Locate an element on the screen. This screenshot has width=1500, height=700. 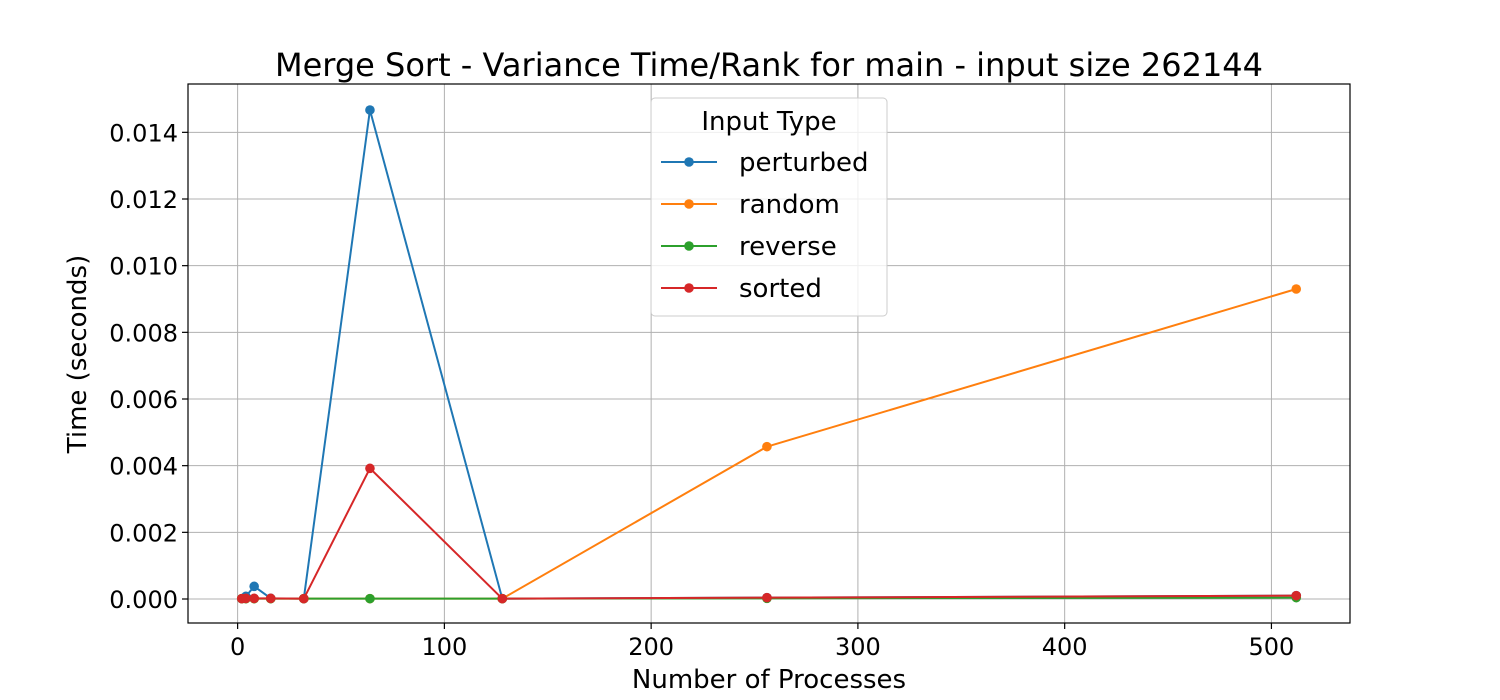
x-tick-label: 100 is located at coordinates (444, 647).